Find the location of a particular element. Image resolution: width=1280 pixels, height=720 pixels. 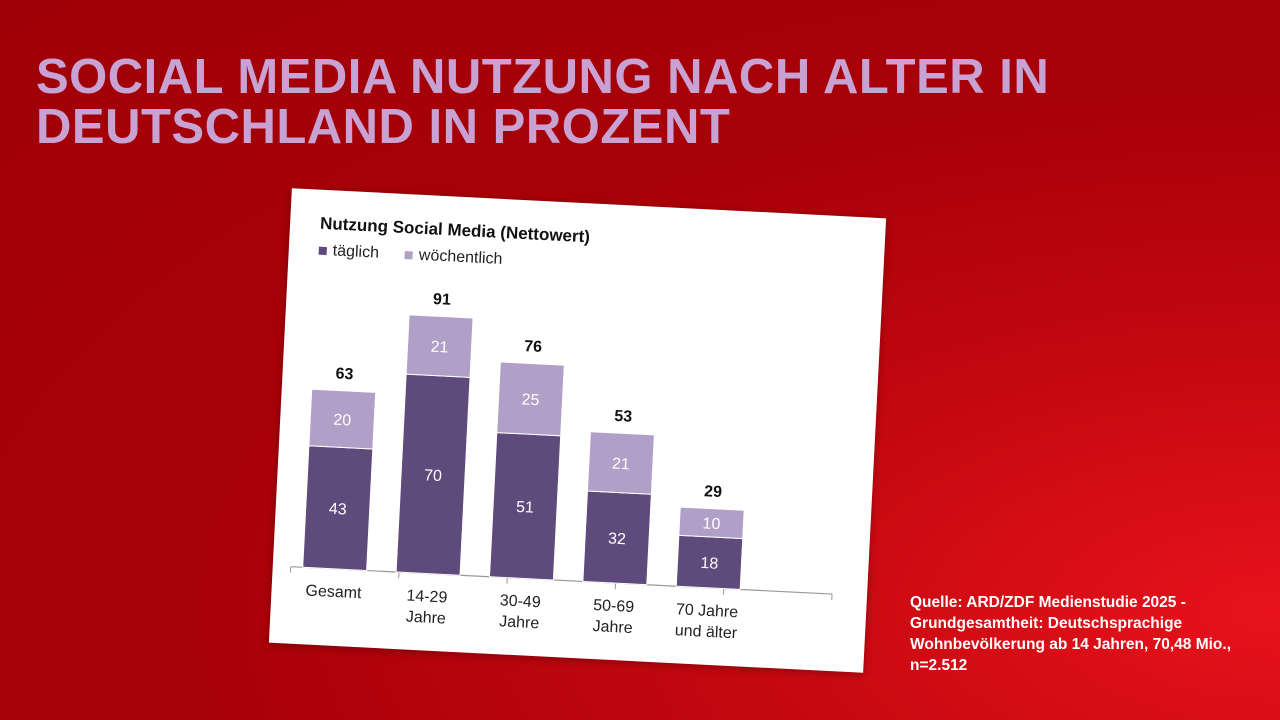

data-label-daily: 43 is located at coordinates (337, 510).